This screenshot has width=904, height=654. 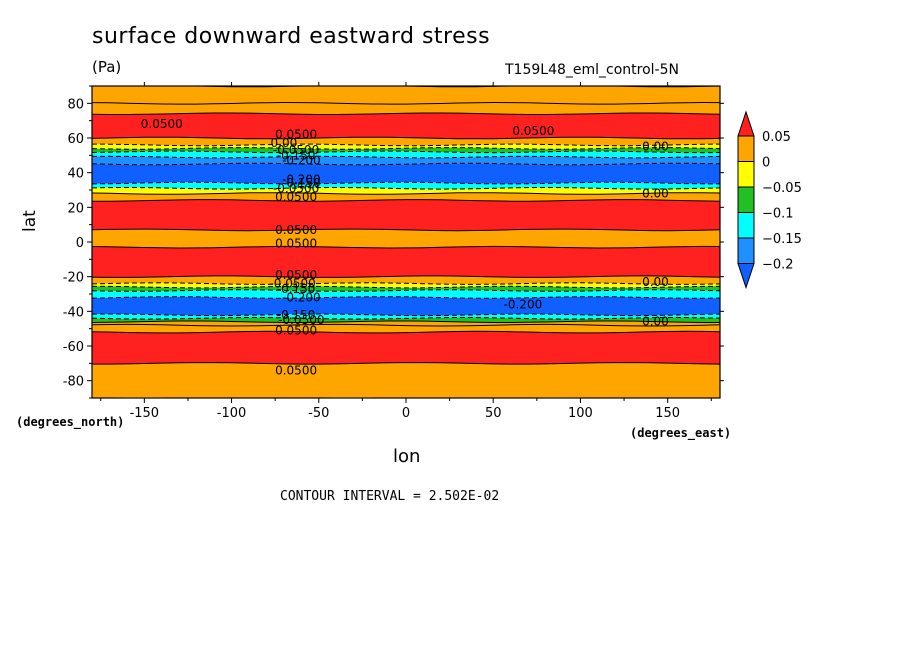 I want to click on x-axis-label: lon, so click(x=407, y=456).